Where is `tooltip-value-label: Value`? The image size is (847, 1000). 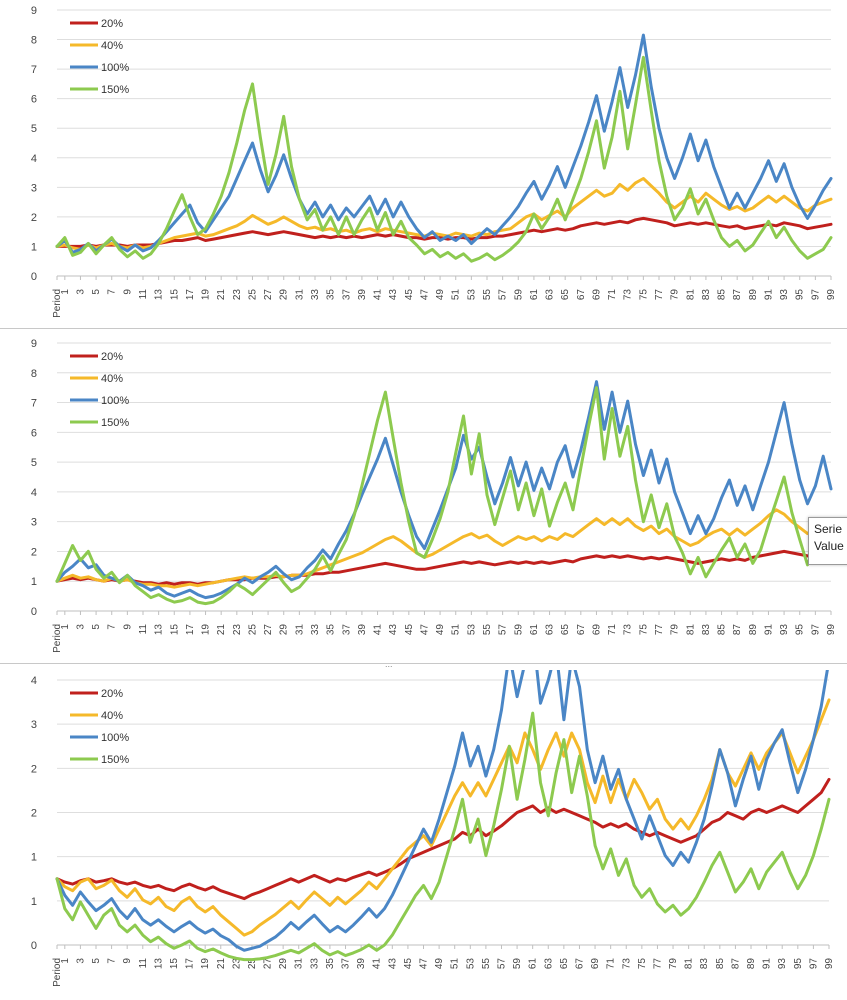 tooltip-value-label: Value is located at coordinates (829, 546).